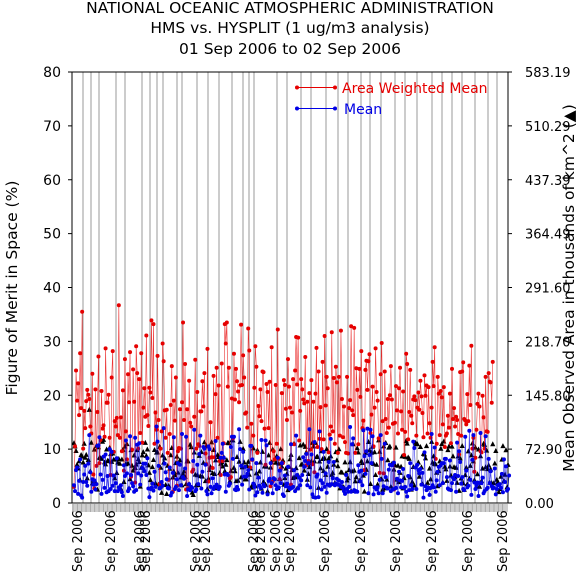 This screenshot has height=573, width=580. I want to click on left-axis-label: Figure of Merit in Space (%), so click(12, 288).